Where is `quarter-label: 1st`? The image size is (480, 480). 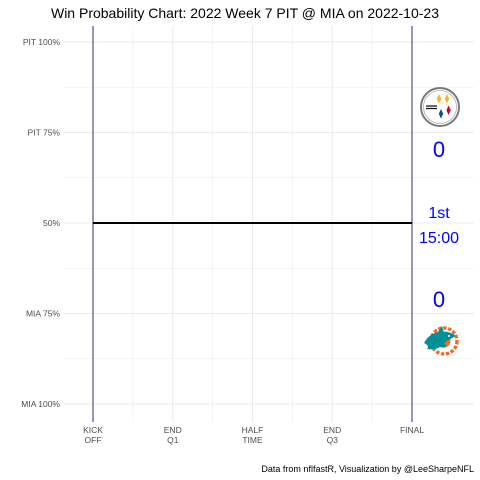 quarter-label: 1st is located at coordinates (439, 213).